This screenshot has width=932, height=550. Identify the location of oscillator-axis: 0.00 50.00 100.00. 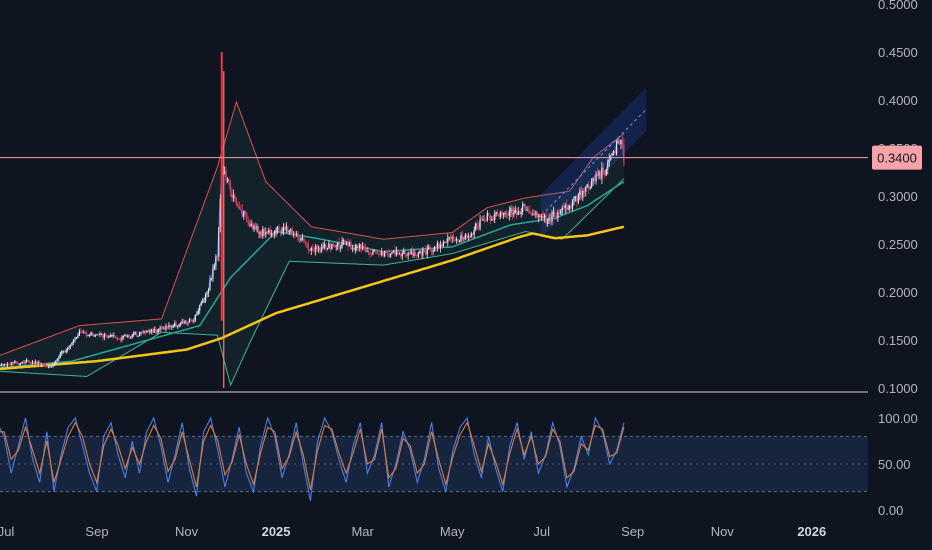
(898, 464).